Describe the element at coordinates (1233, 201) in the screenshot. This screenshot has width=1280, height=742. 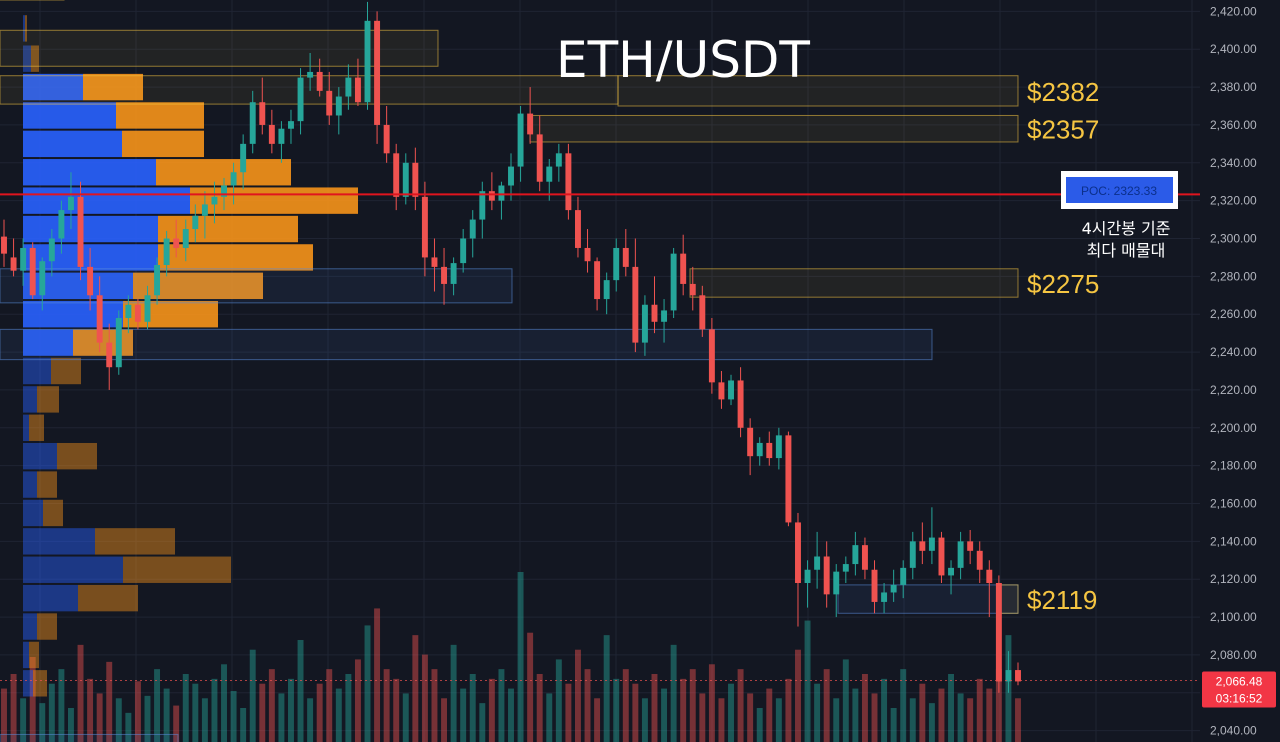
I see `axis-tick-label: 2,320.00` at that location.